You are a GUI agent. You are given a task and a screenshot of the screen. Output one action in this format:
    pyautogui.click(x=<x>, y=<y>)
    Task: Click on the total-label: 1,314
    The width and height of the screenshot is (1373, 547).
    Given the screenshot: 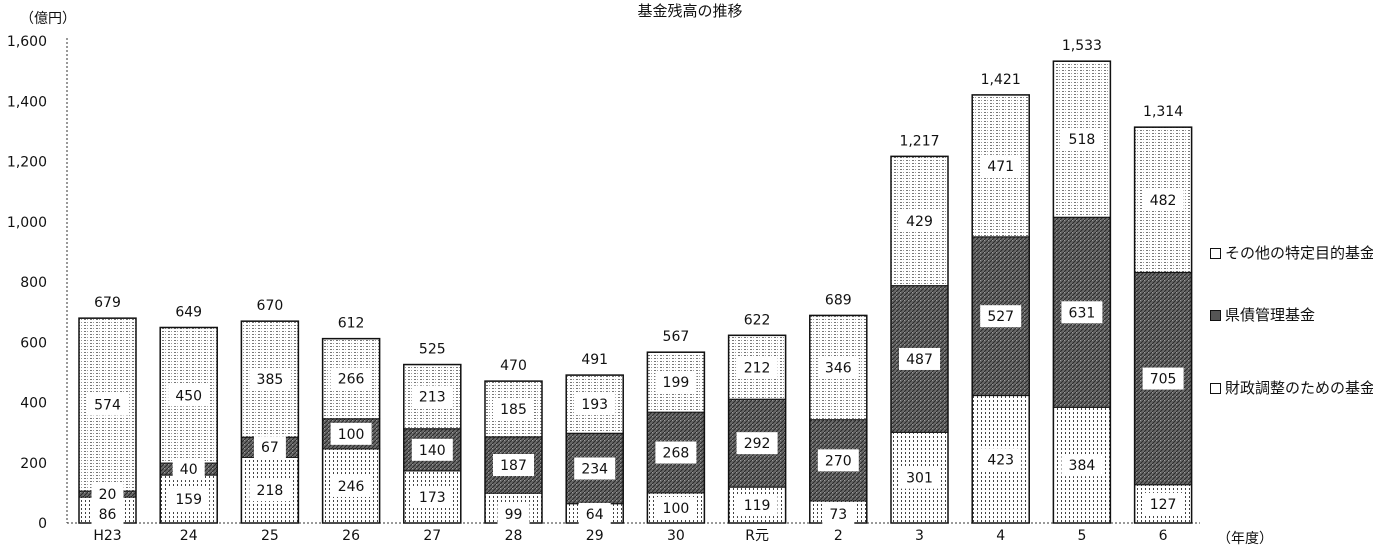 What is the action you would take?
    pyautogui.click(x=1163, y=112)
    